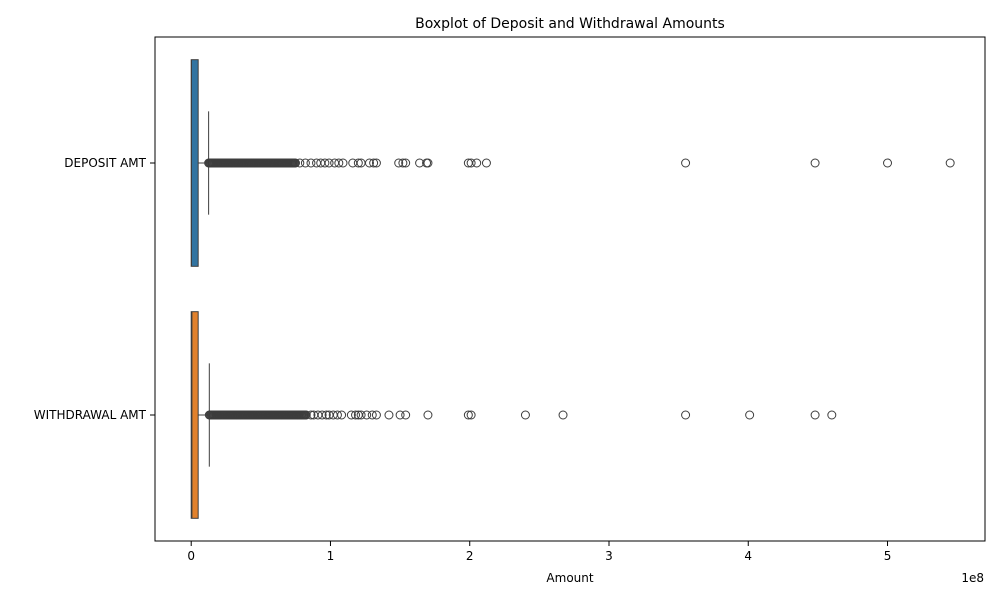  What do you see at coordinates (539, 552) in the screenshot?
I see `x-axis: 0 1 2 3 4 5` at bounding box center [539, 552].